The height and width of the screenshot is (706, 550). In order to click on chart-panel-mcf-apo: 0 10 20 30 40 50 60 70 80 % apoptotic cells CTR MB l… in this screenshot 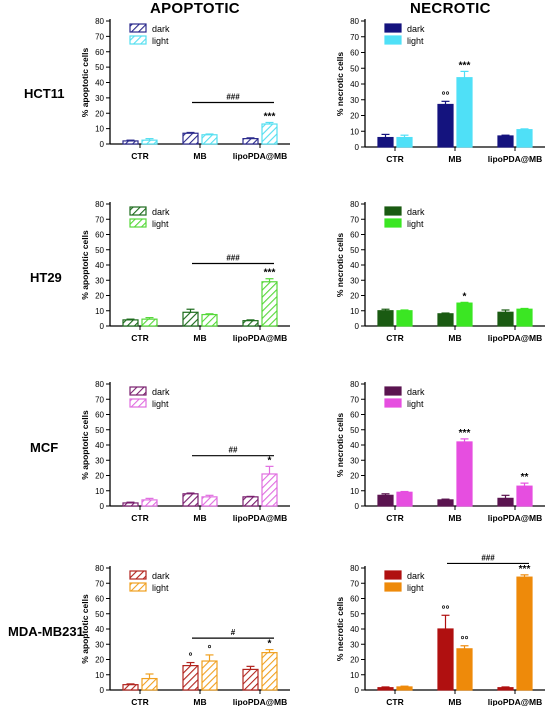, I will do `click(185, 451)`.